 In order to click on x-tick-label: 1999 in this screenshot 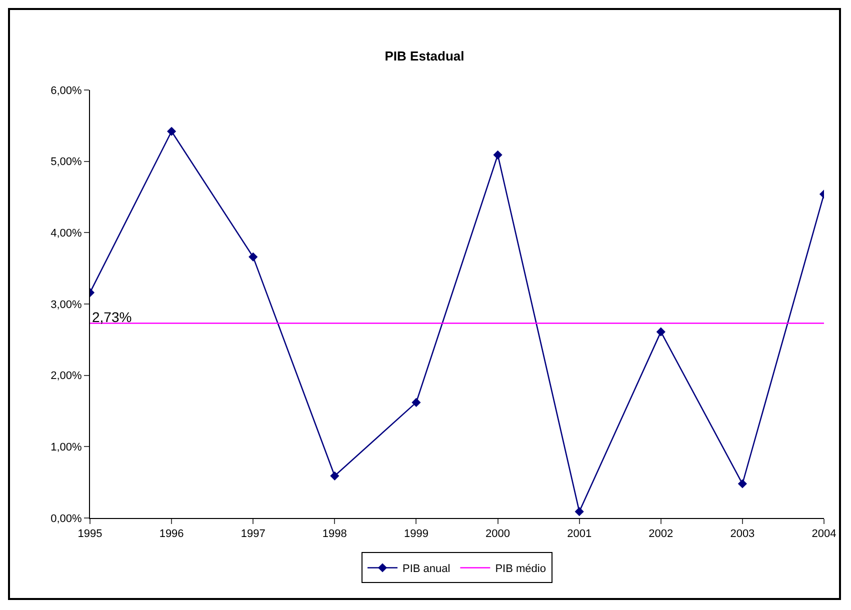, I will do `click(416, 534)`.